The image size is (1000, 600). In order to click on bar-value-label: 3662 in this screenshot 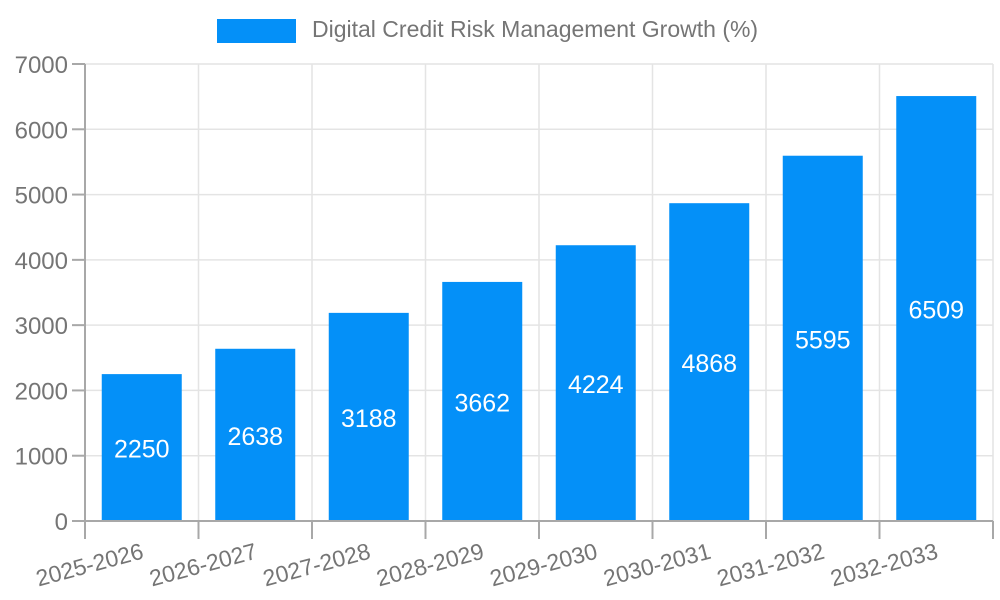, I will do `click(482, 403)`.